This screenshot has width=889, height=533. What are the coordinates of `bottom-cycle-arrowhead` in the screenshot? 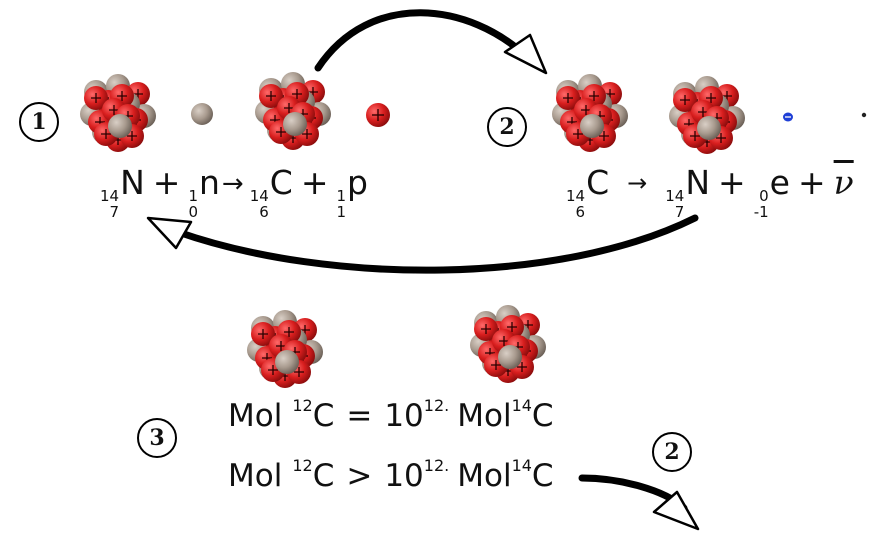 It's located at (169, 233).